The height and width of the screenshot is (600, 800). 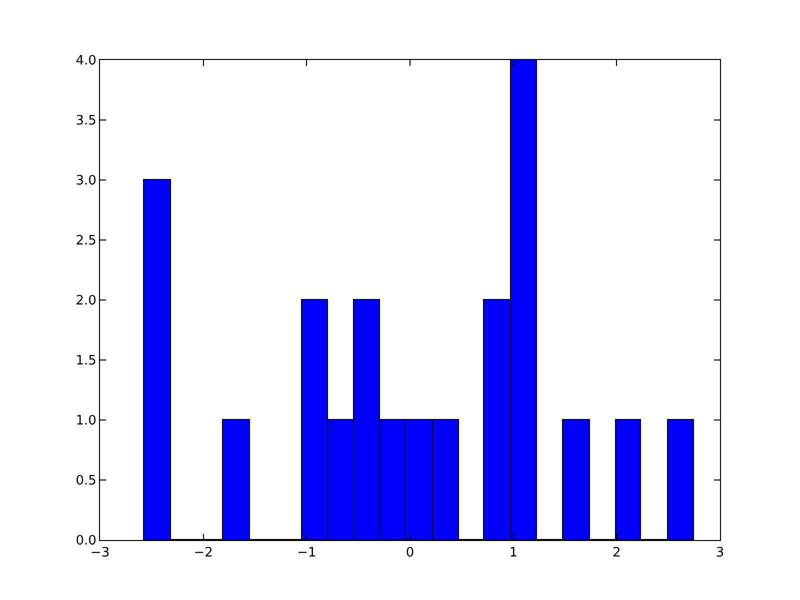 What do you see at coordinates (86, 241) in the screenshot?
I see `y-tick-label: 2.5` at bounding box center [86, 241].